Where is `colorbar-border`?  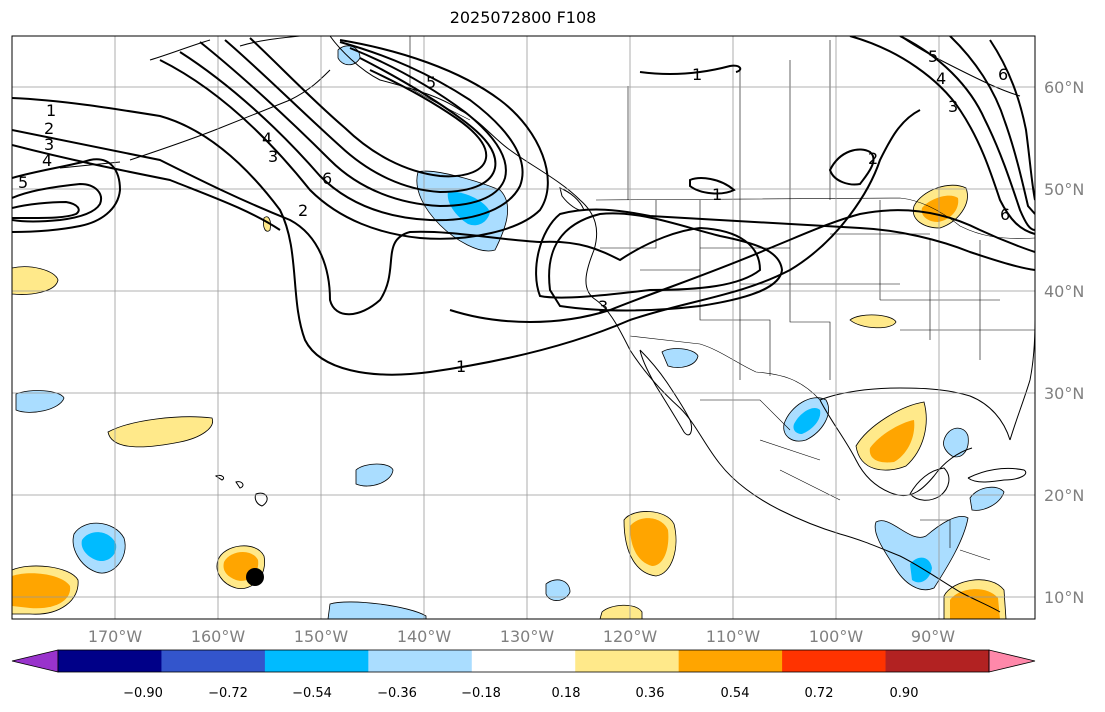
colorbar-border is located at coordinates (523, 661).